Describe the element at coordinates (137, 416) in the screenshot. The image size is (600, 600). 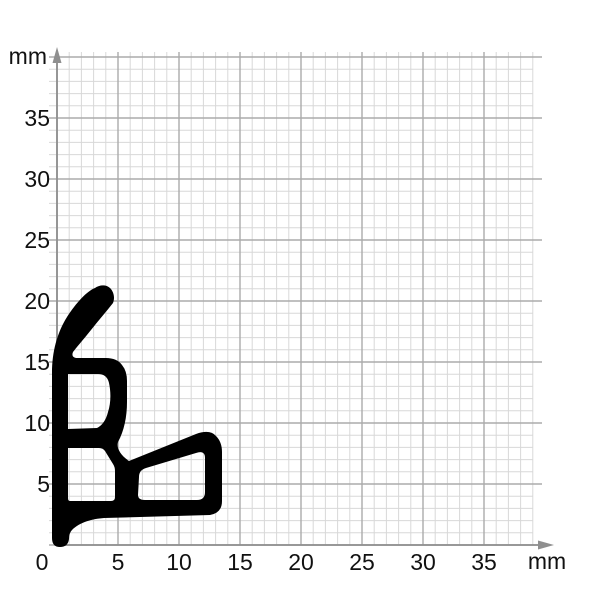
I see `profile-shape` at that location.